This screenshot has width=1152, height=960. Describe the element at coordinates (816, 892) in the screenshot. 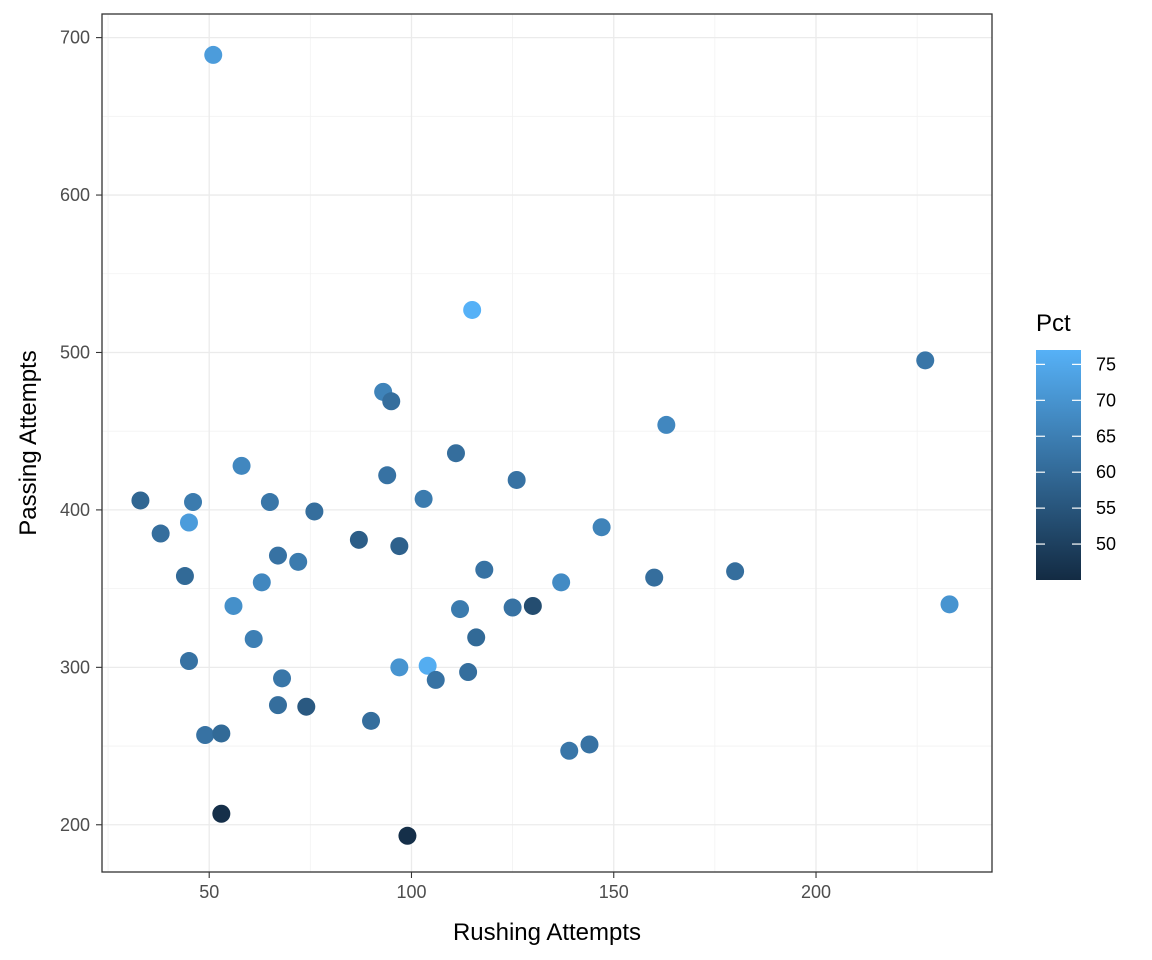

I see `x-tick-label: 200` at that location.